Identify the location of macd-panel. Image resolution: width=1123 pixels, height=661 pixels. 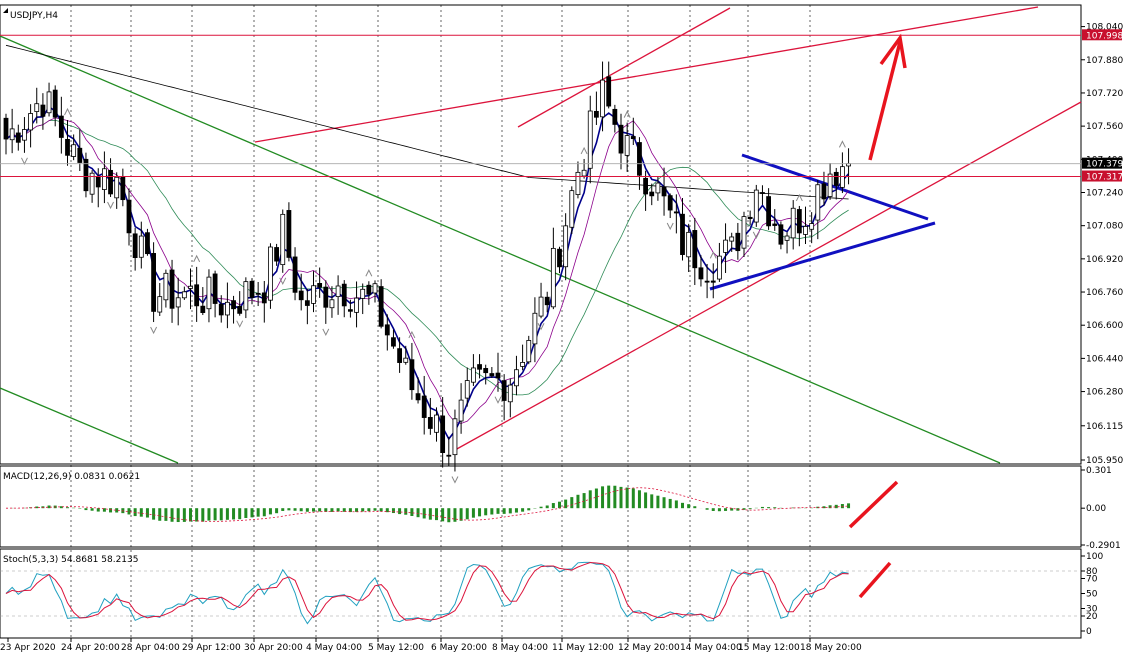
(541, 506).